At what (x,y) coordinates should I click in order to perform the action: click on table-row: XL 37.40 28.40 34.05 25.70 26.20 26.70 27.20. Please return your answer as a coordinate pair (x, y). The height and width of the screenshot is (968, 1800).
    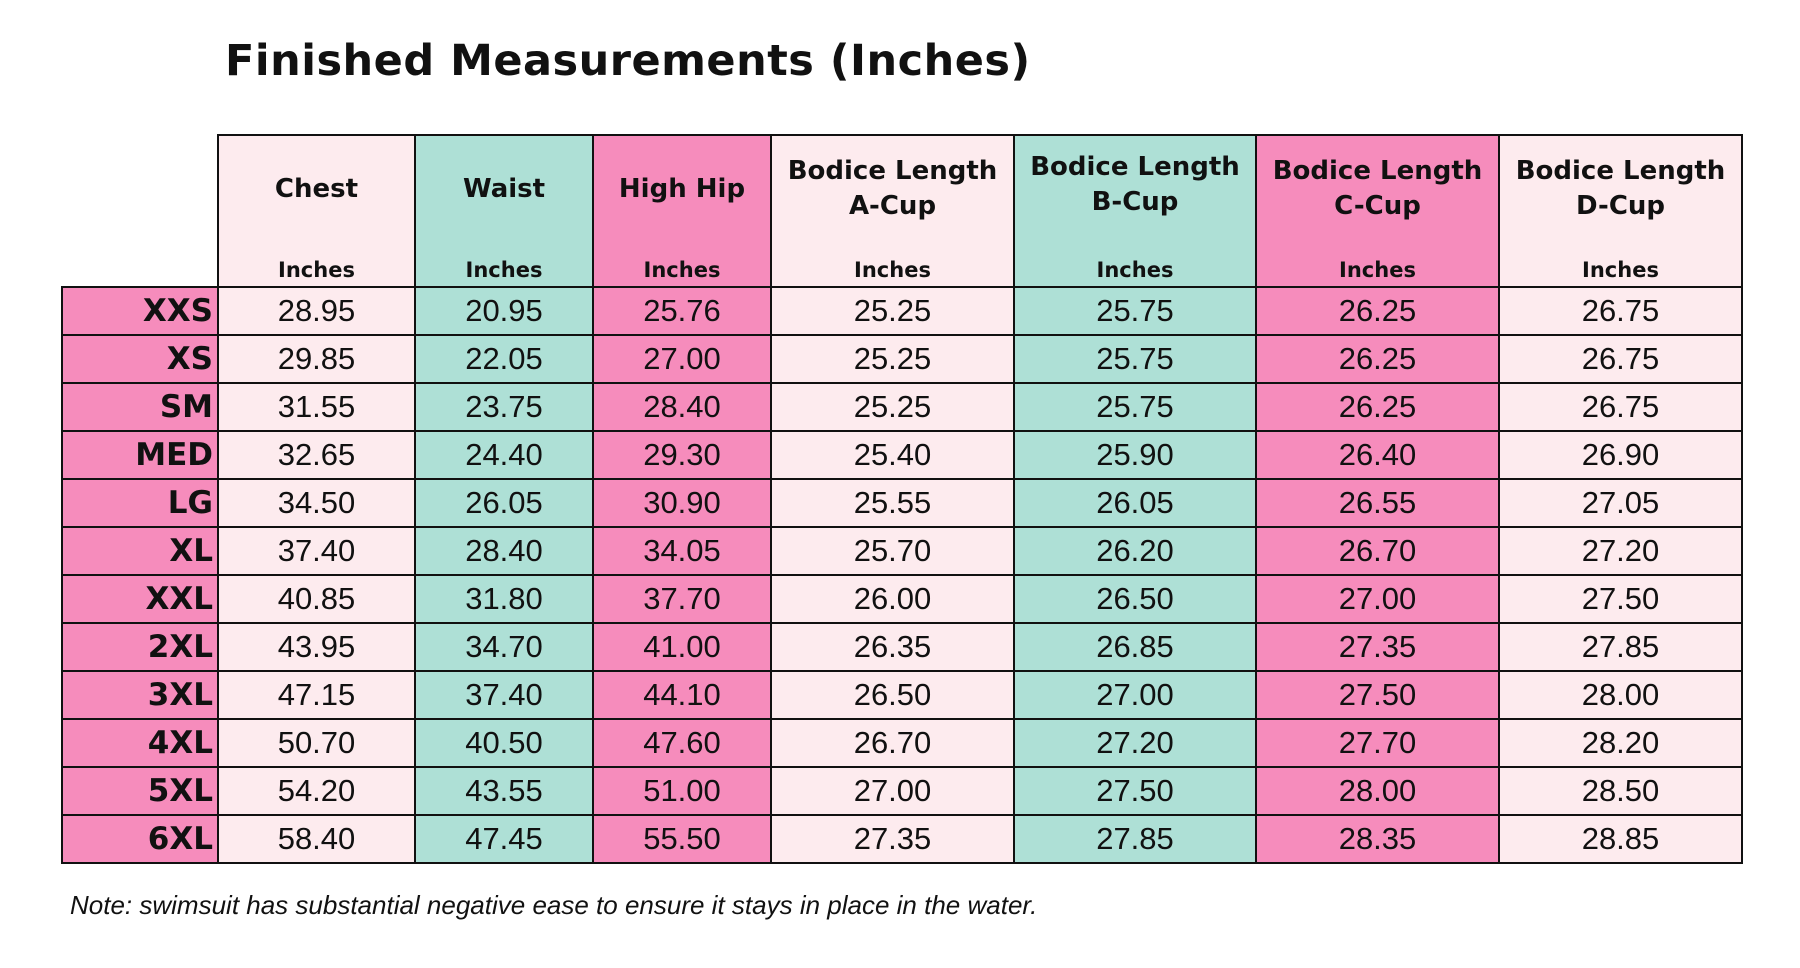
    Looking at the image, I should click on (902, 551).